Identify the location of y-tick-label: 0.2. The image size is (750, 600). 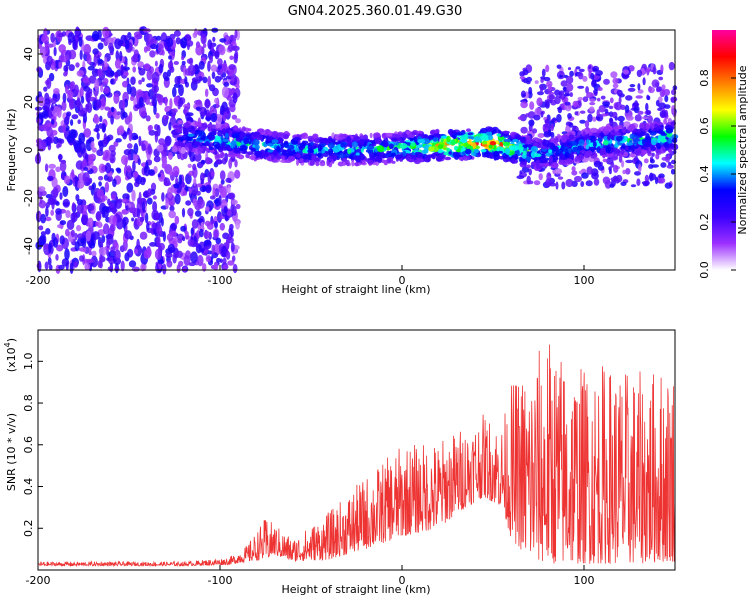
(28, 529).